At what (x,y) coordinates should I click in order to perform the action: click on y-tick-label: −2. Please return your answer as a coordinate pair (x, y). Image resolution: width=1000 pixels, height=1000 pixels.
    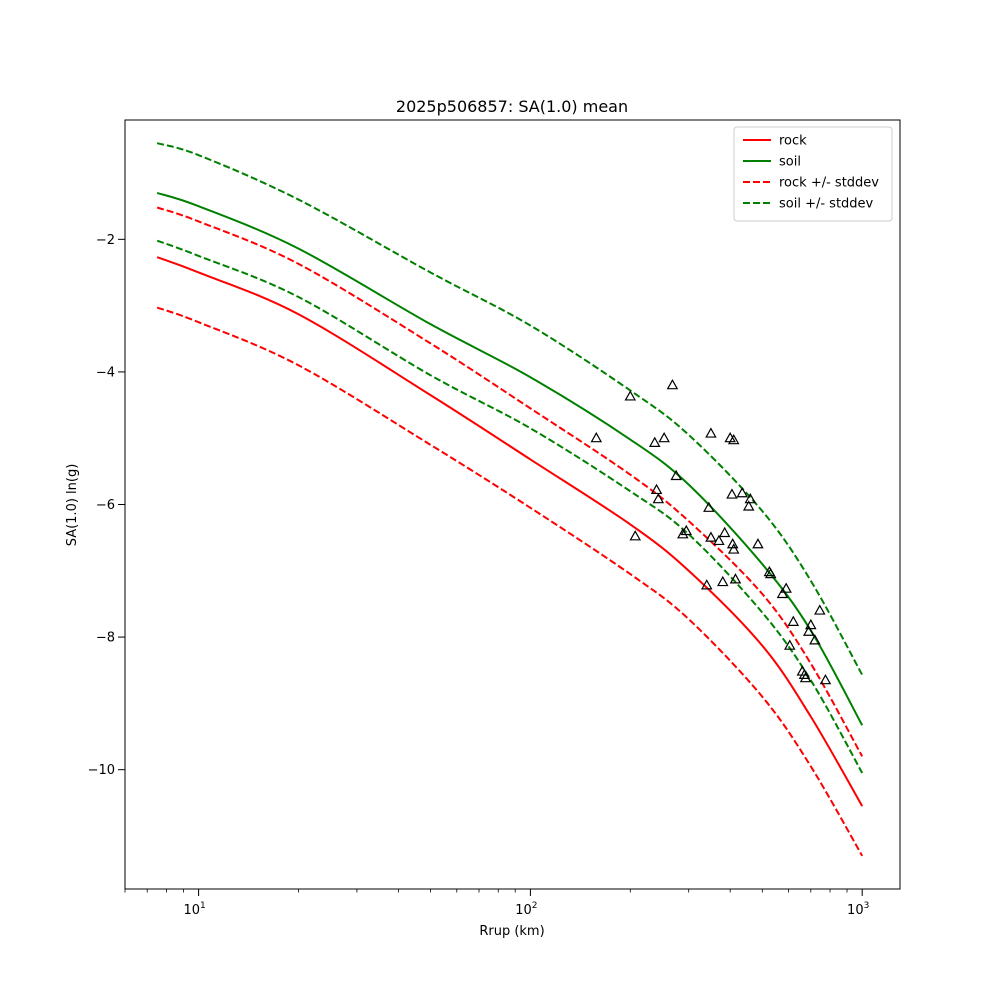
    Looking at the image, I should click on (105, 240).